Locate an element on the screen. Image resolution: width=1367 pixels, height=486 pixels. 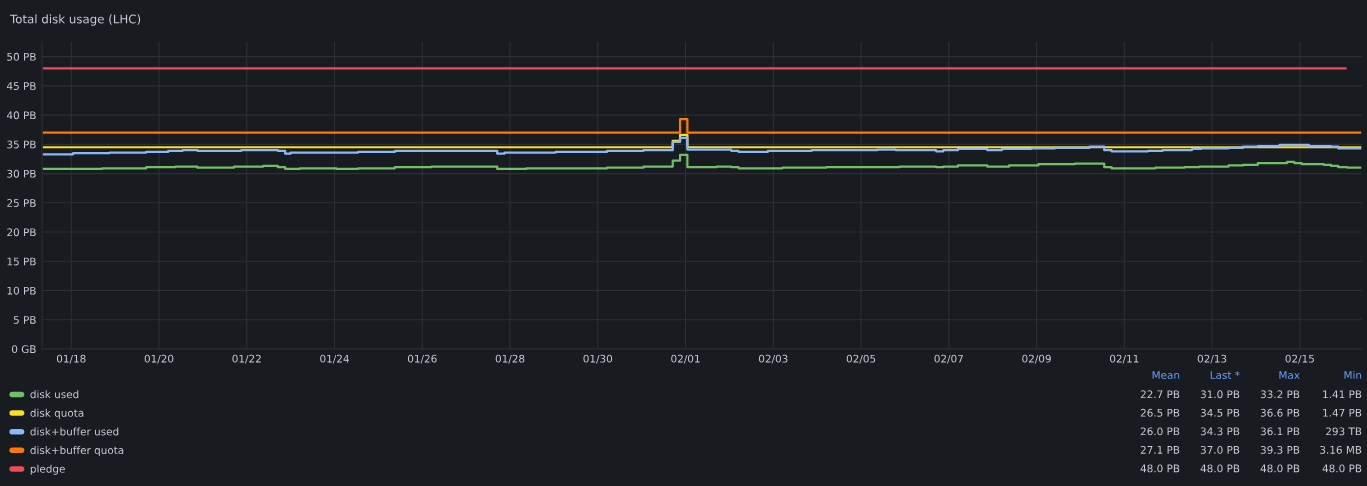
text: 36.6 PB is located at coordinates (1280, 412).